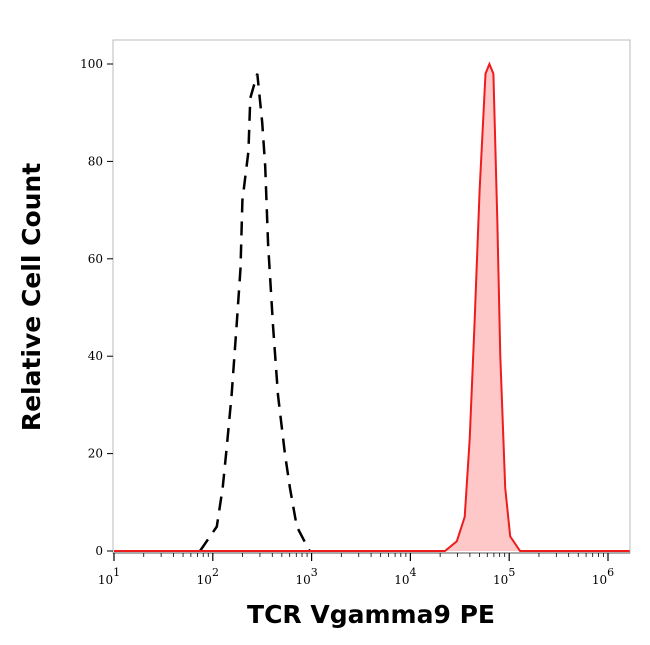  What do you see at coordinates (504, 576) in the screenshot?
I see `x-tick-label: 10⁵` at bounding box center [504, 576].